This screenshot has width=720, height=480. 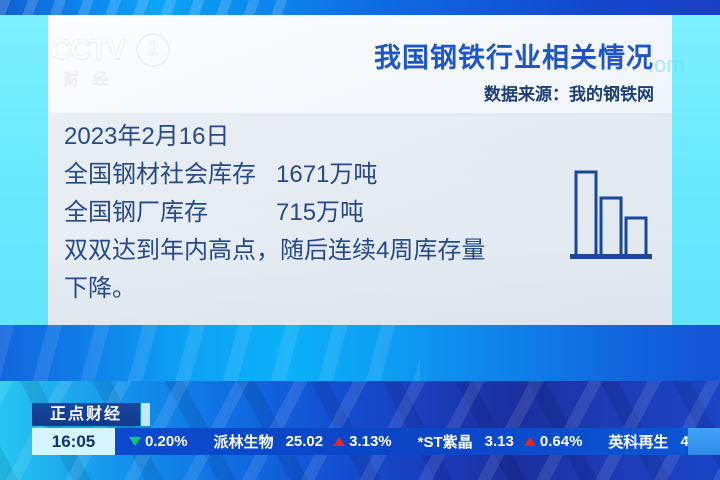 What do you see at coordinates (160, 174) in the screenshot?
I see `stat-label-0: 全国钢材社会库存` at bounding box center [160, 174].